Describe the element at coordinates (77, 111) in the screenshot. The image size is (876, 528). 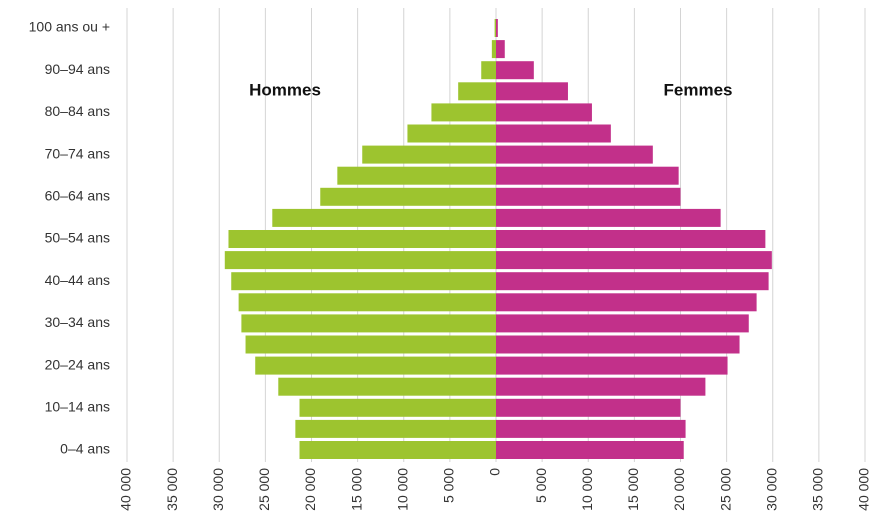
I see `y-tick-label: 80–84 ans` at that location.